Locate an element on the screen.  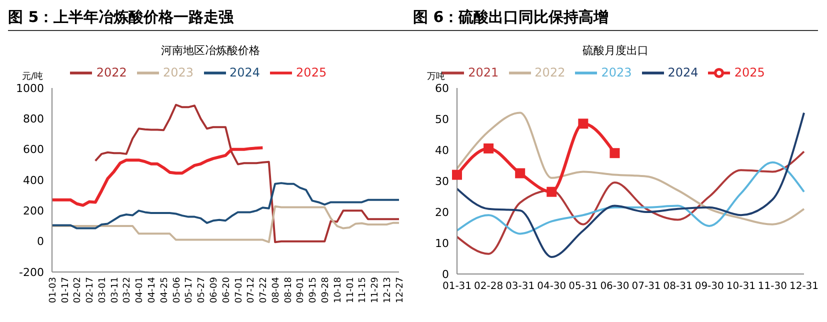
x-tick-label: 12-13 is located at coordinates (387, 290).